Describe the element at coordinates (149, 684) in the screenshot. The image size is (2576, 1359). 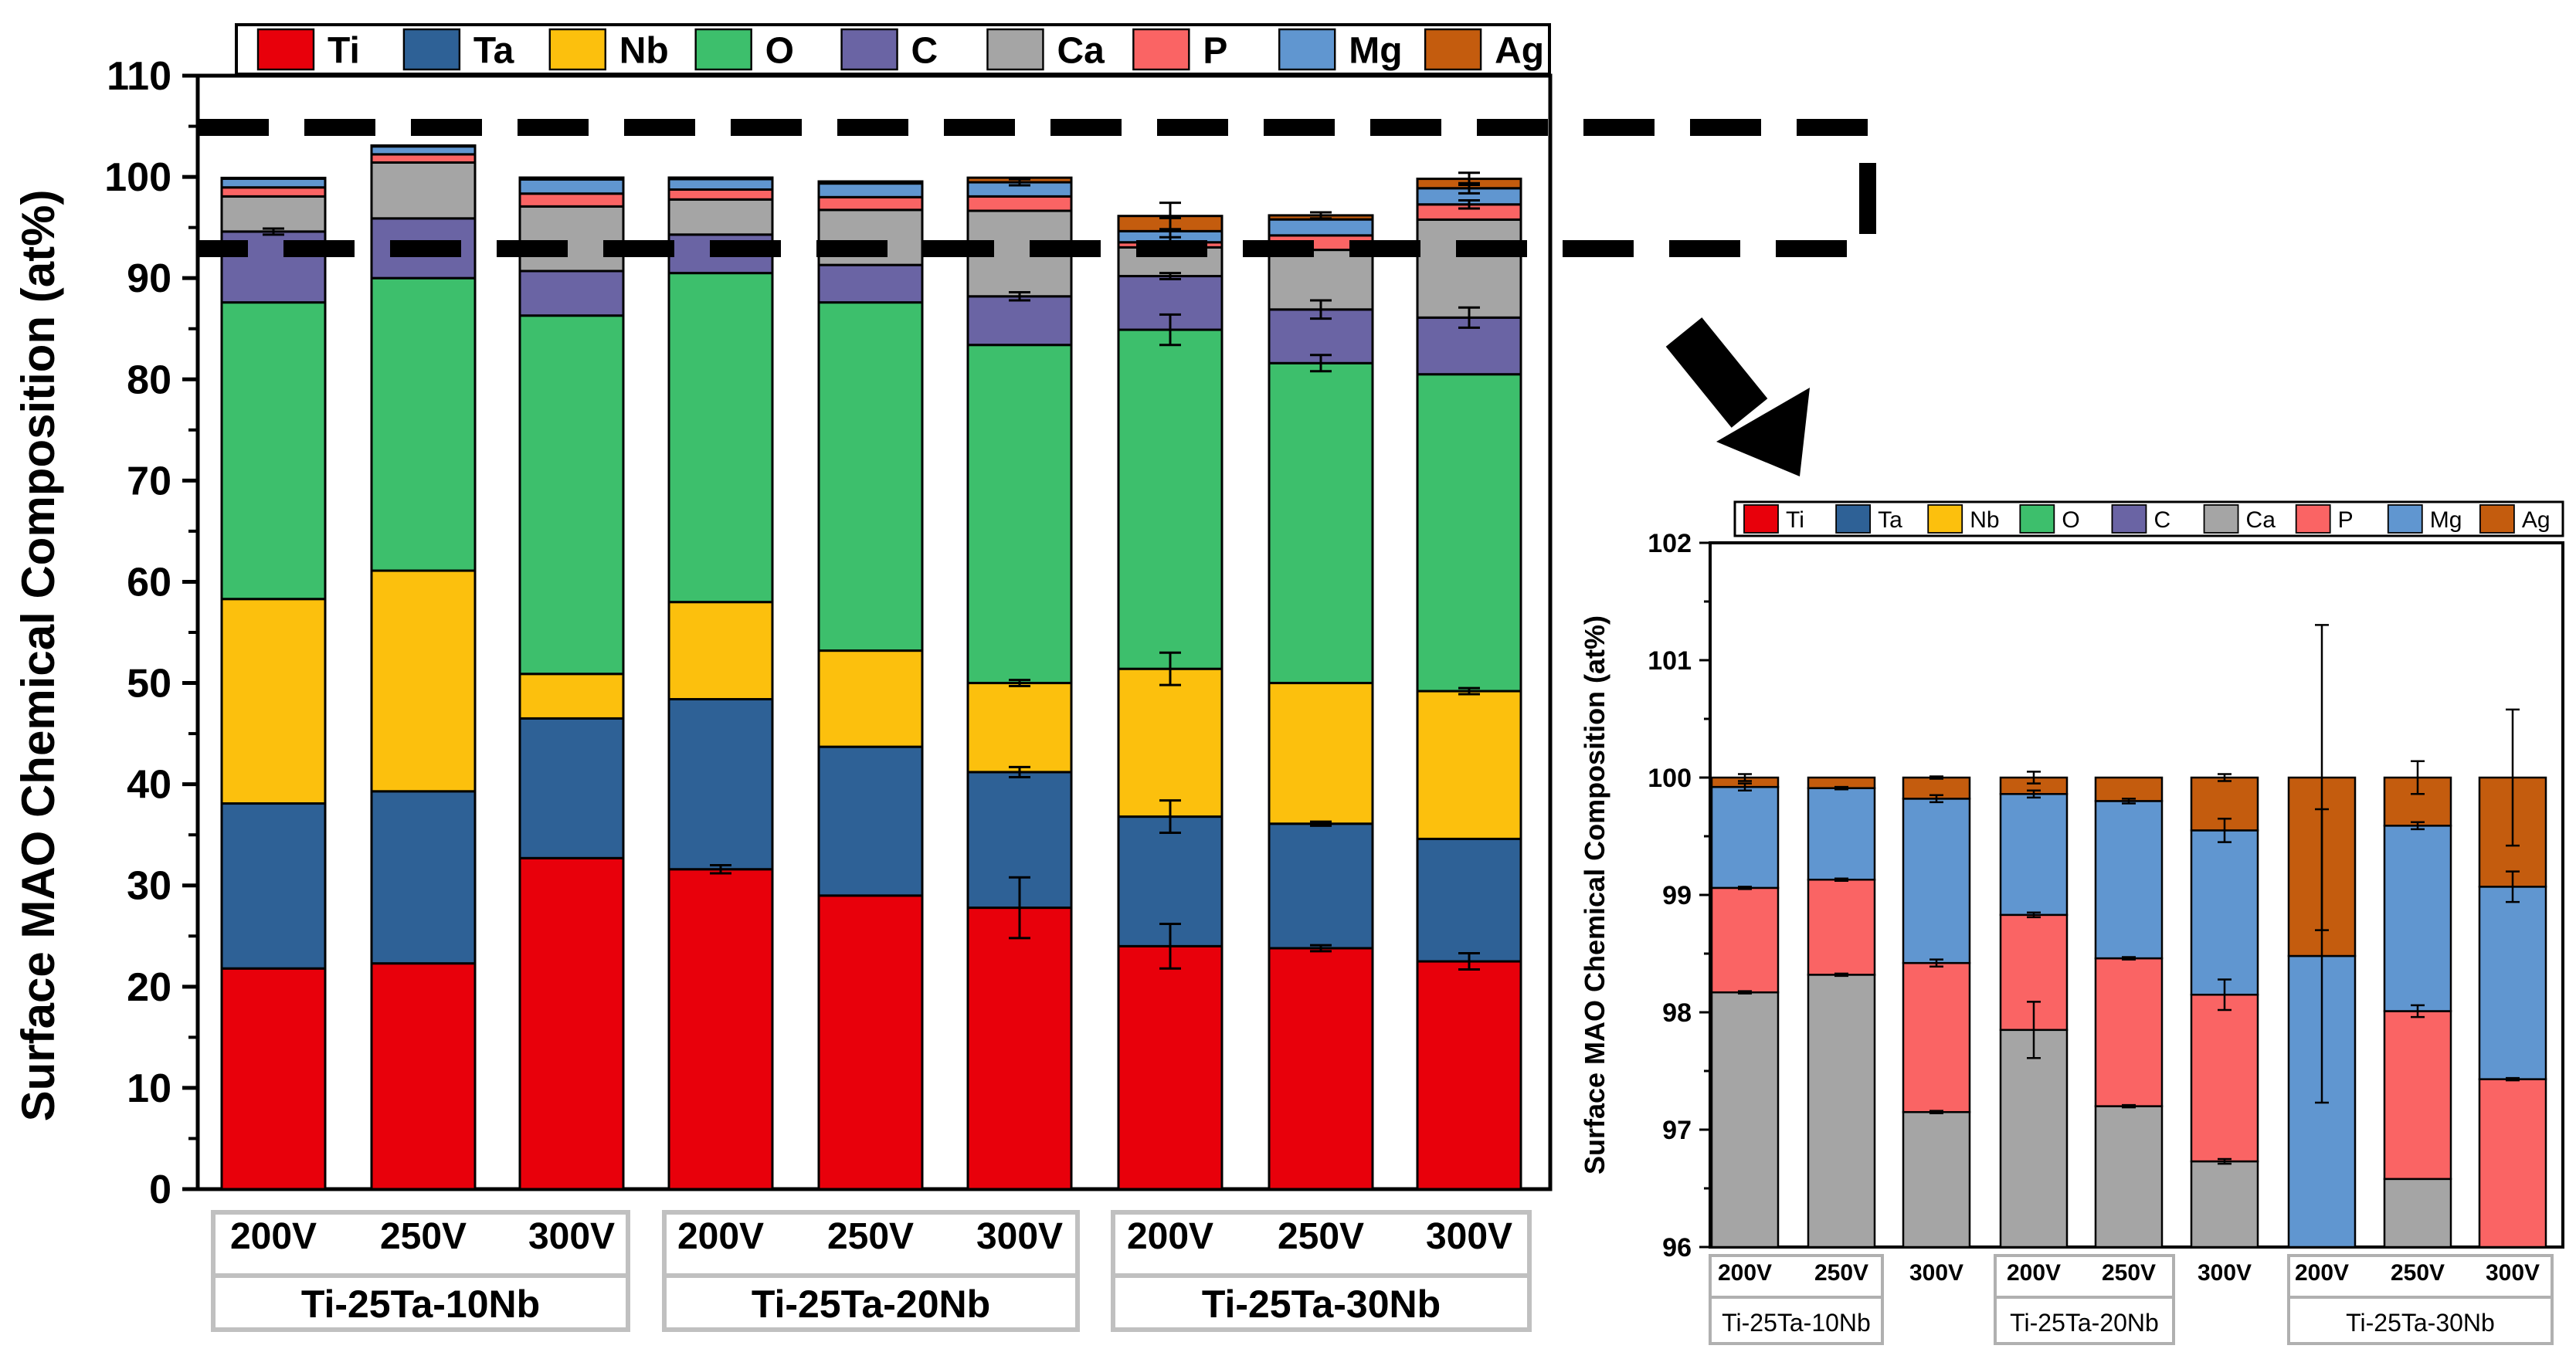
I see `main-y-tick-label: 50` at that location.